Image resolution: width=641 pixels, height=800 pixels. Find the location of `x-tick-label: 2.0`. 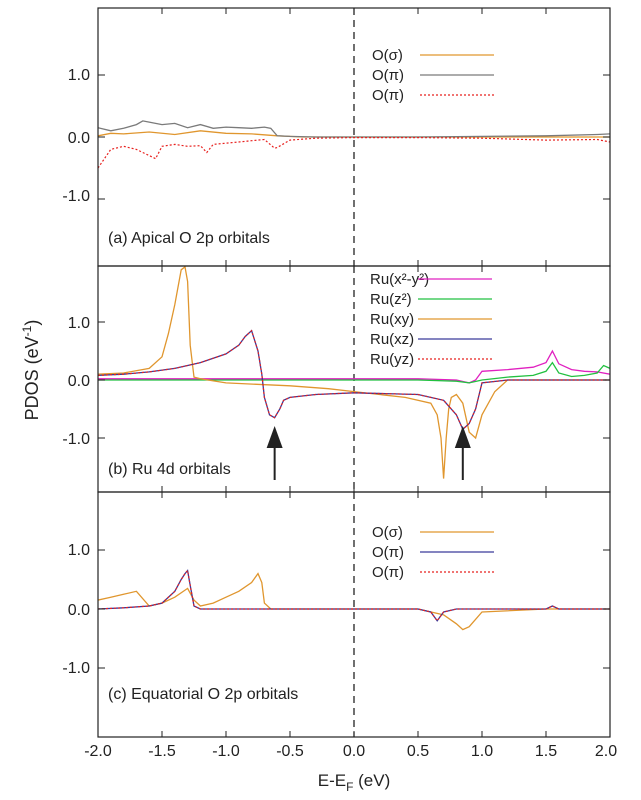

x-tick-label: 2.0 is located at coordinates (606, 751).